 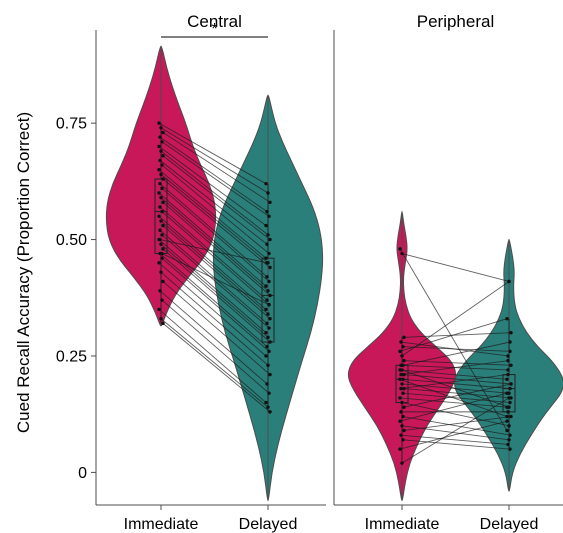 I want to click on x-tick-label-peripheral-immediate: Immediate, so click(x=402, y=524).